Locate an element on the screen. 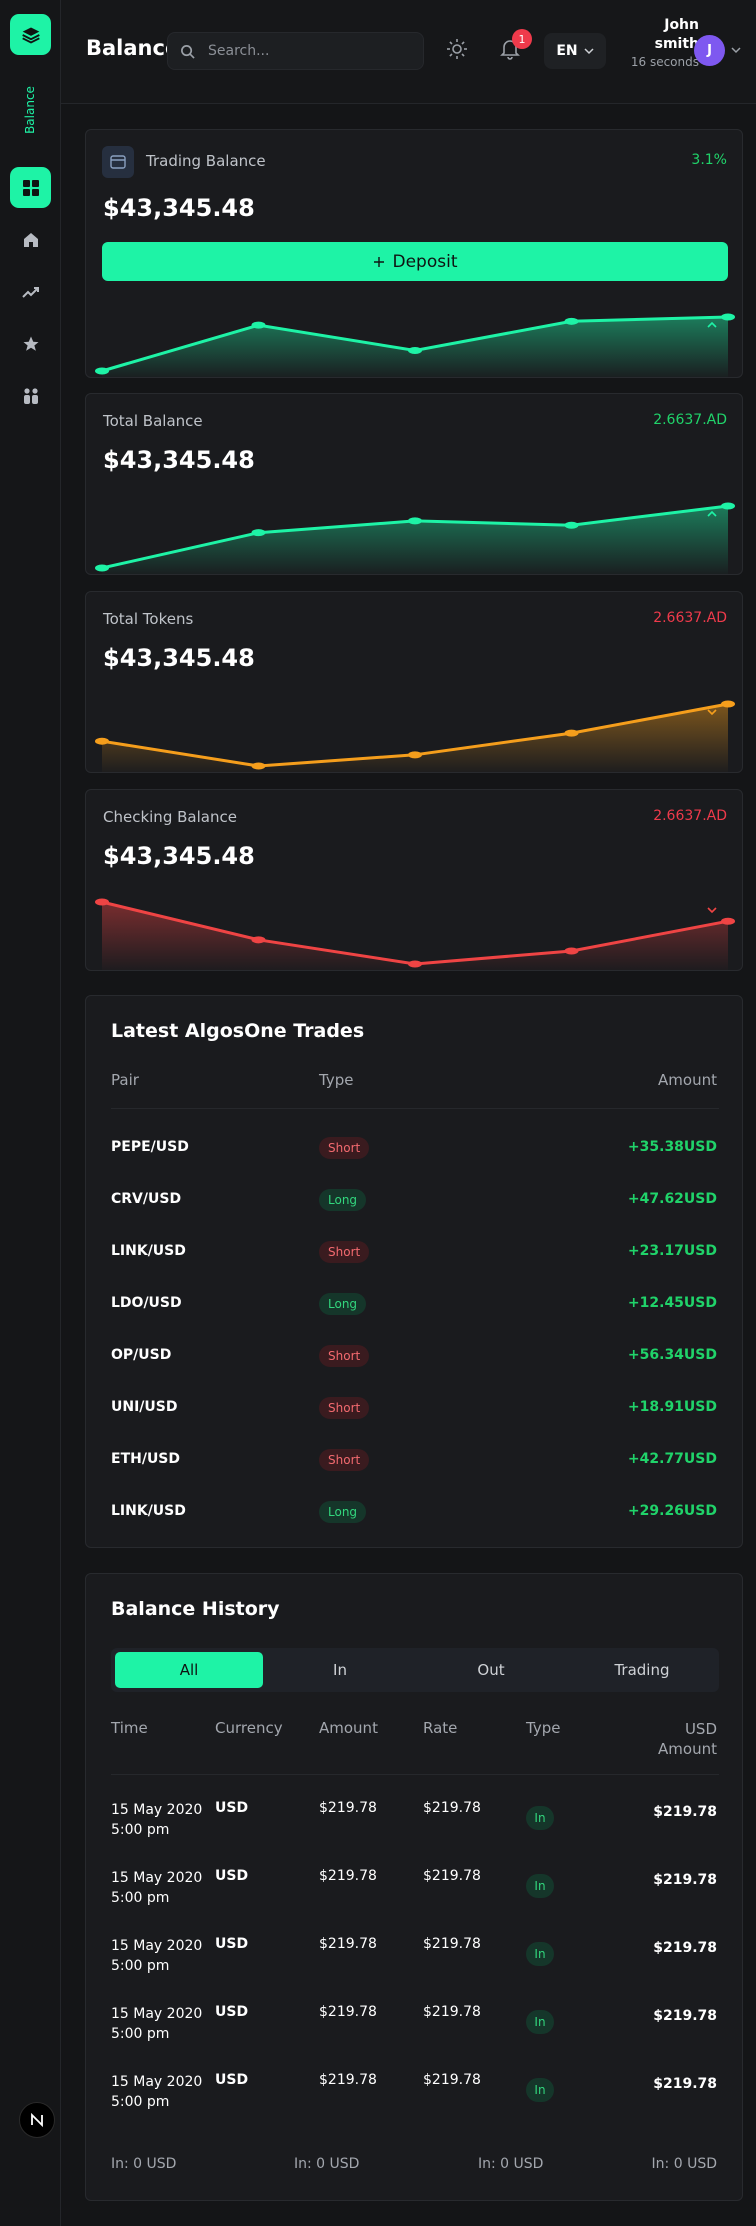 The image size is (756, 2226). language-select: EN is located at coordinates (575, 51).